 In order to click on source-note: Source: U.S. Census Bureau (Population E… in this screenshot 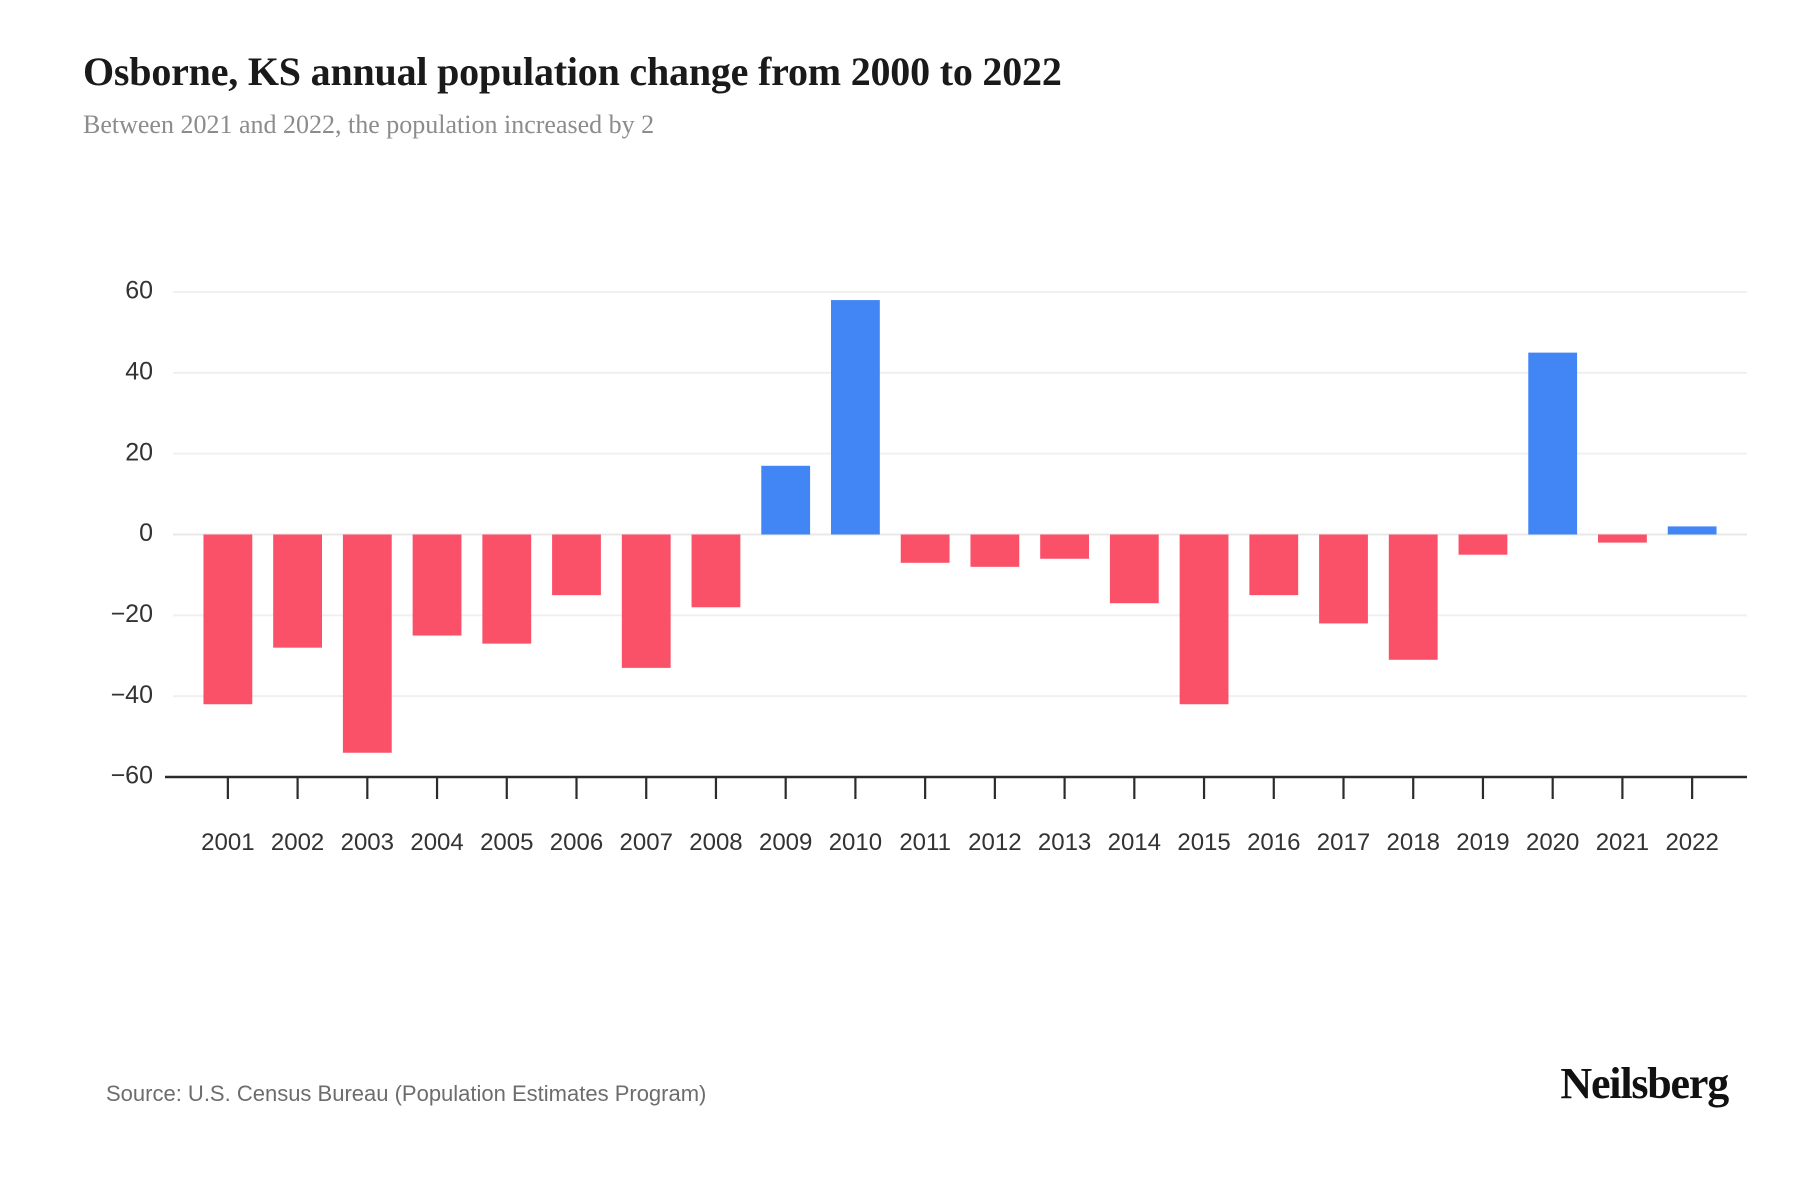, I will do `click(406, 1093)`.